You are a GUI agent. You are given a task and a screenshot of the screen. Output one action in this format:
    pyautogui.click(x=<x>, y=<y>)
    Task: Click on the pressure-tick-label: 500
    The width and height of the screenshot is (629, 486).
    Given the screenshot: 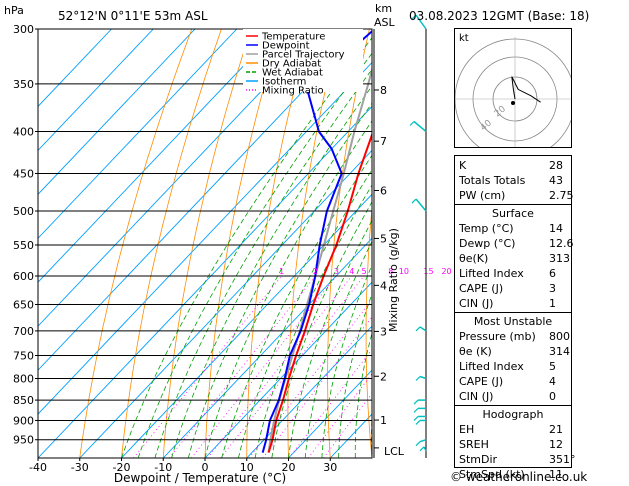 What is the action you would take?
    pyautogui.click(x=23, y=211)
    